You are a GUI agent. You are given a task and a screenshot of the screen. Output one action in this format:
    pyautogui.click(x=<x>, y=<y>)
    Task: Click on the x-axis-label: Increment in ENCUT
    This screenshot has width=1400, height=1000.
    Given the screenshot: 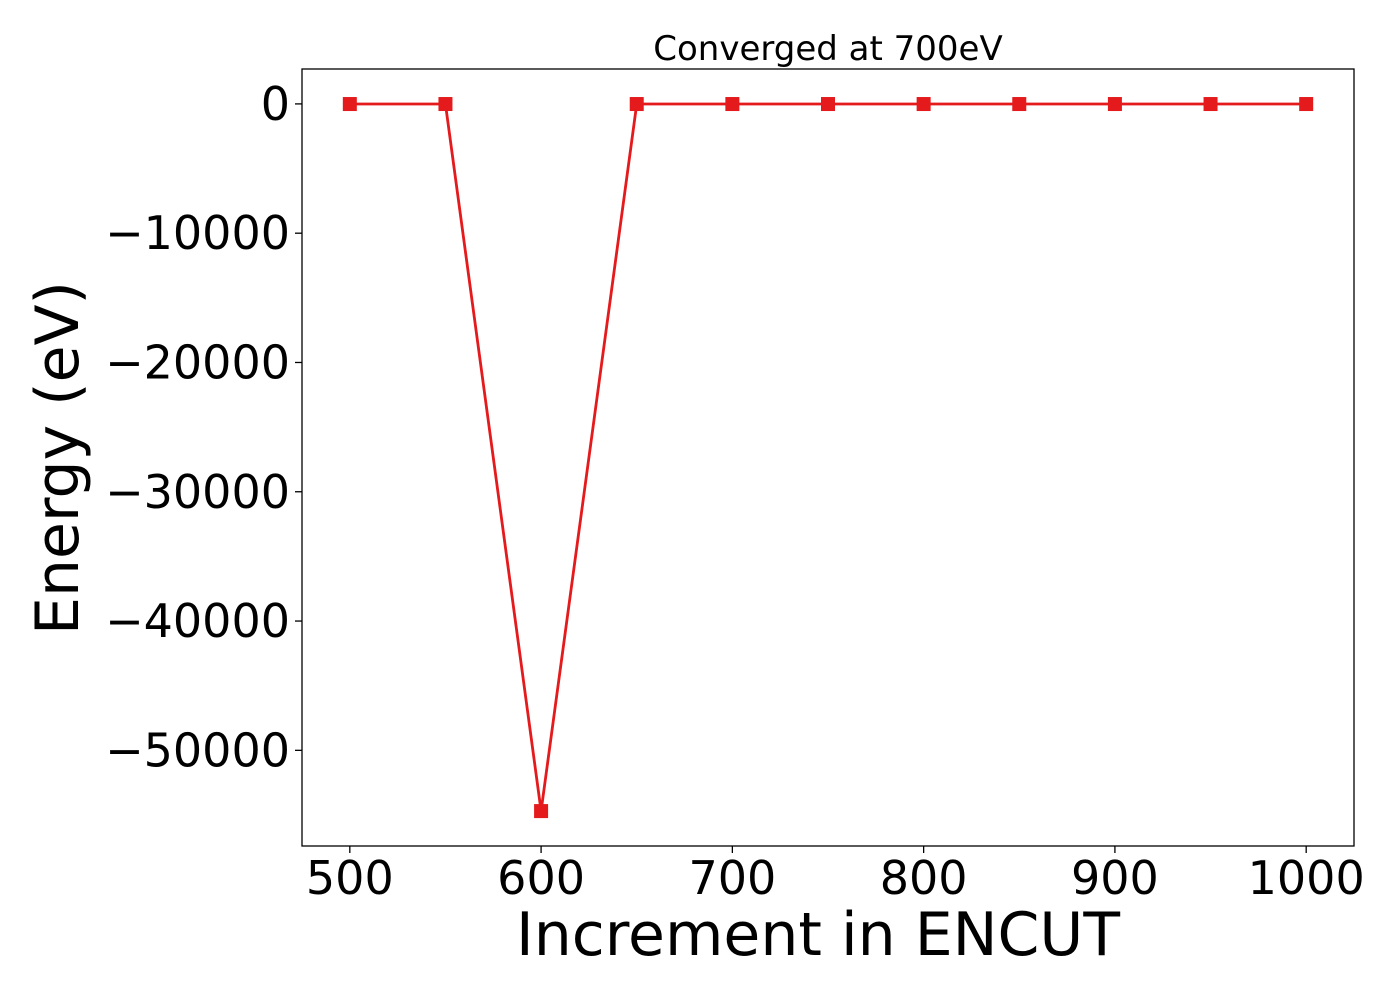 What is the action you would take?
    pyautogui.click(x=818, y=935)
    